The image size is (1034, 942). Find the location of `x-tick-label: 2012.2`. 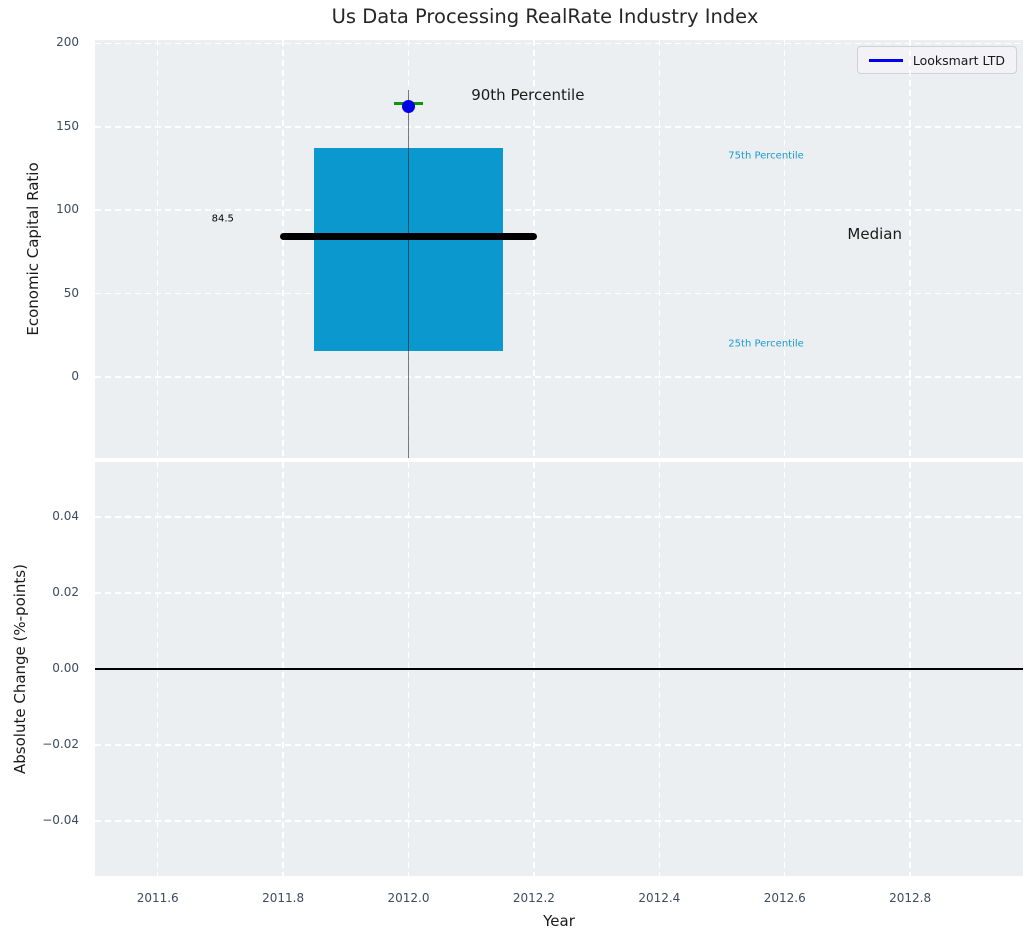

x-tick-label: 2012.2 is located at coordinates (533, 898).